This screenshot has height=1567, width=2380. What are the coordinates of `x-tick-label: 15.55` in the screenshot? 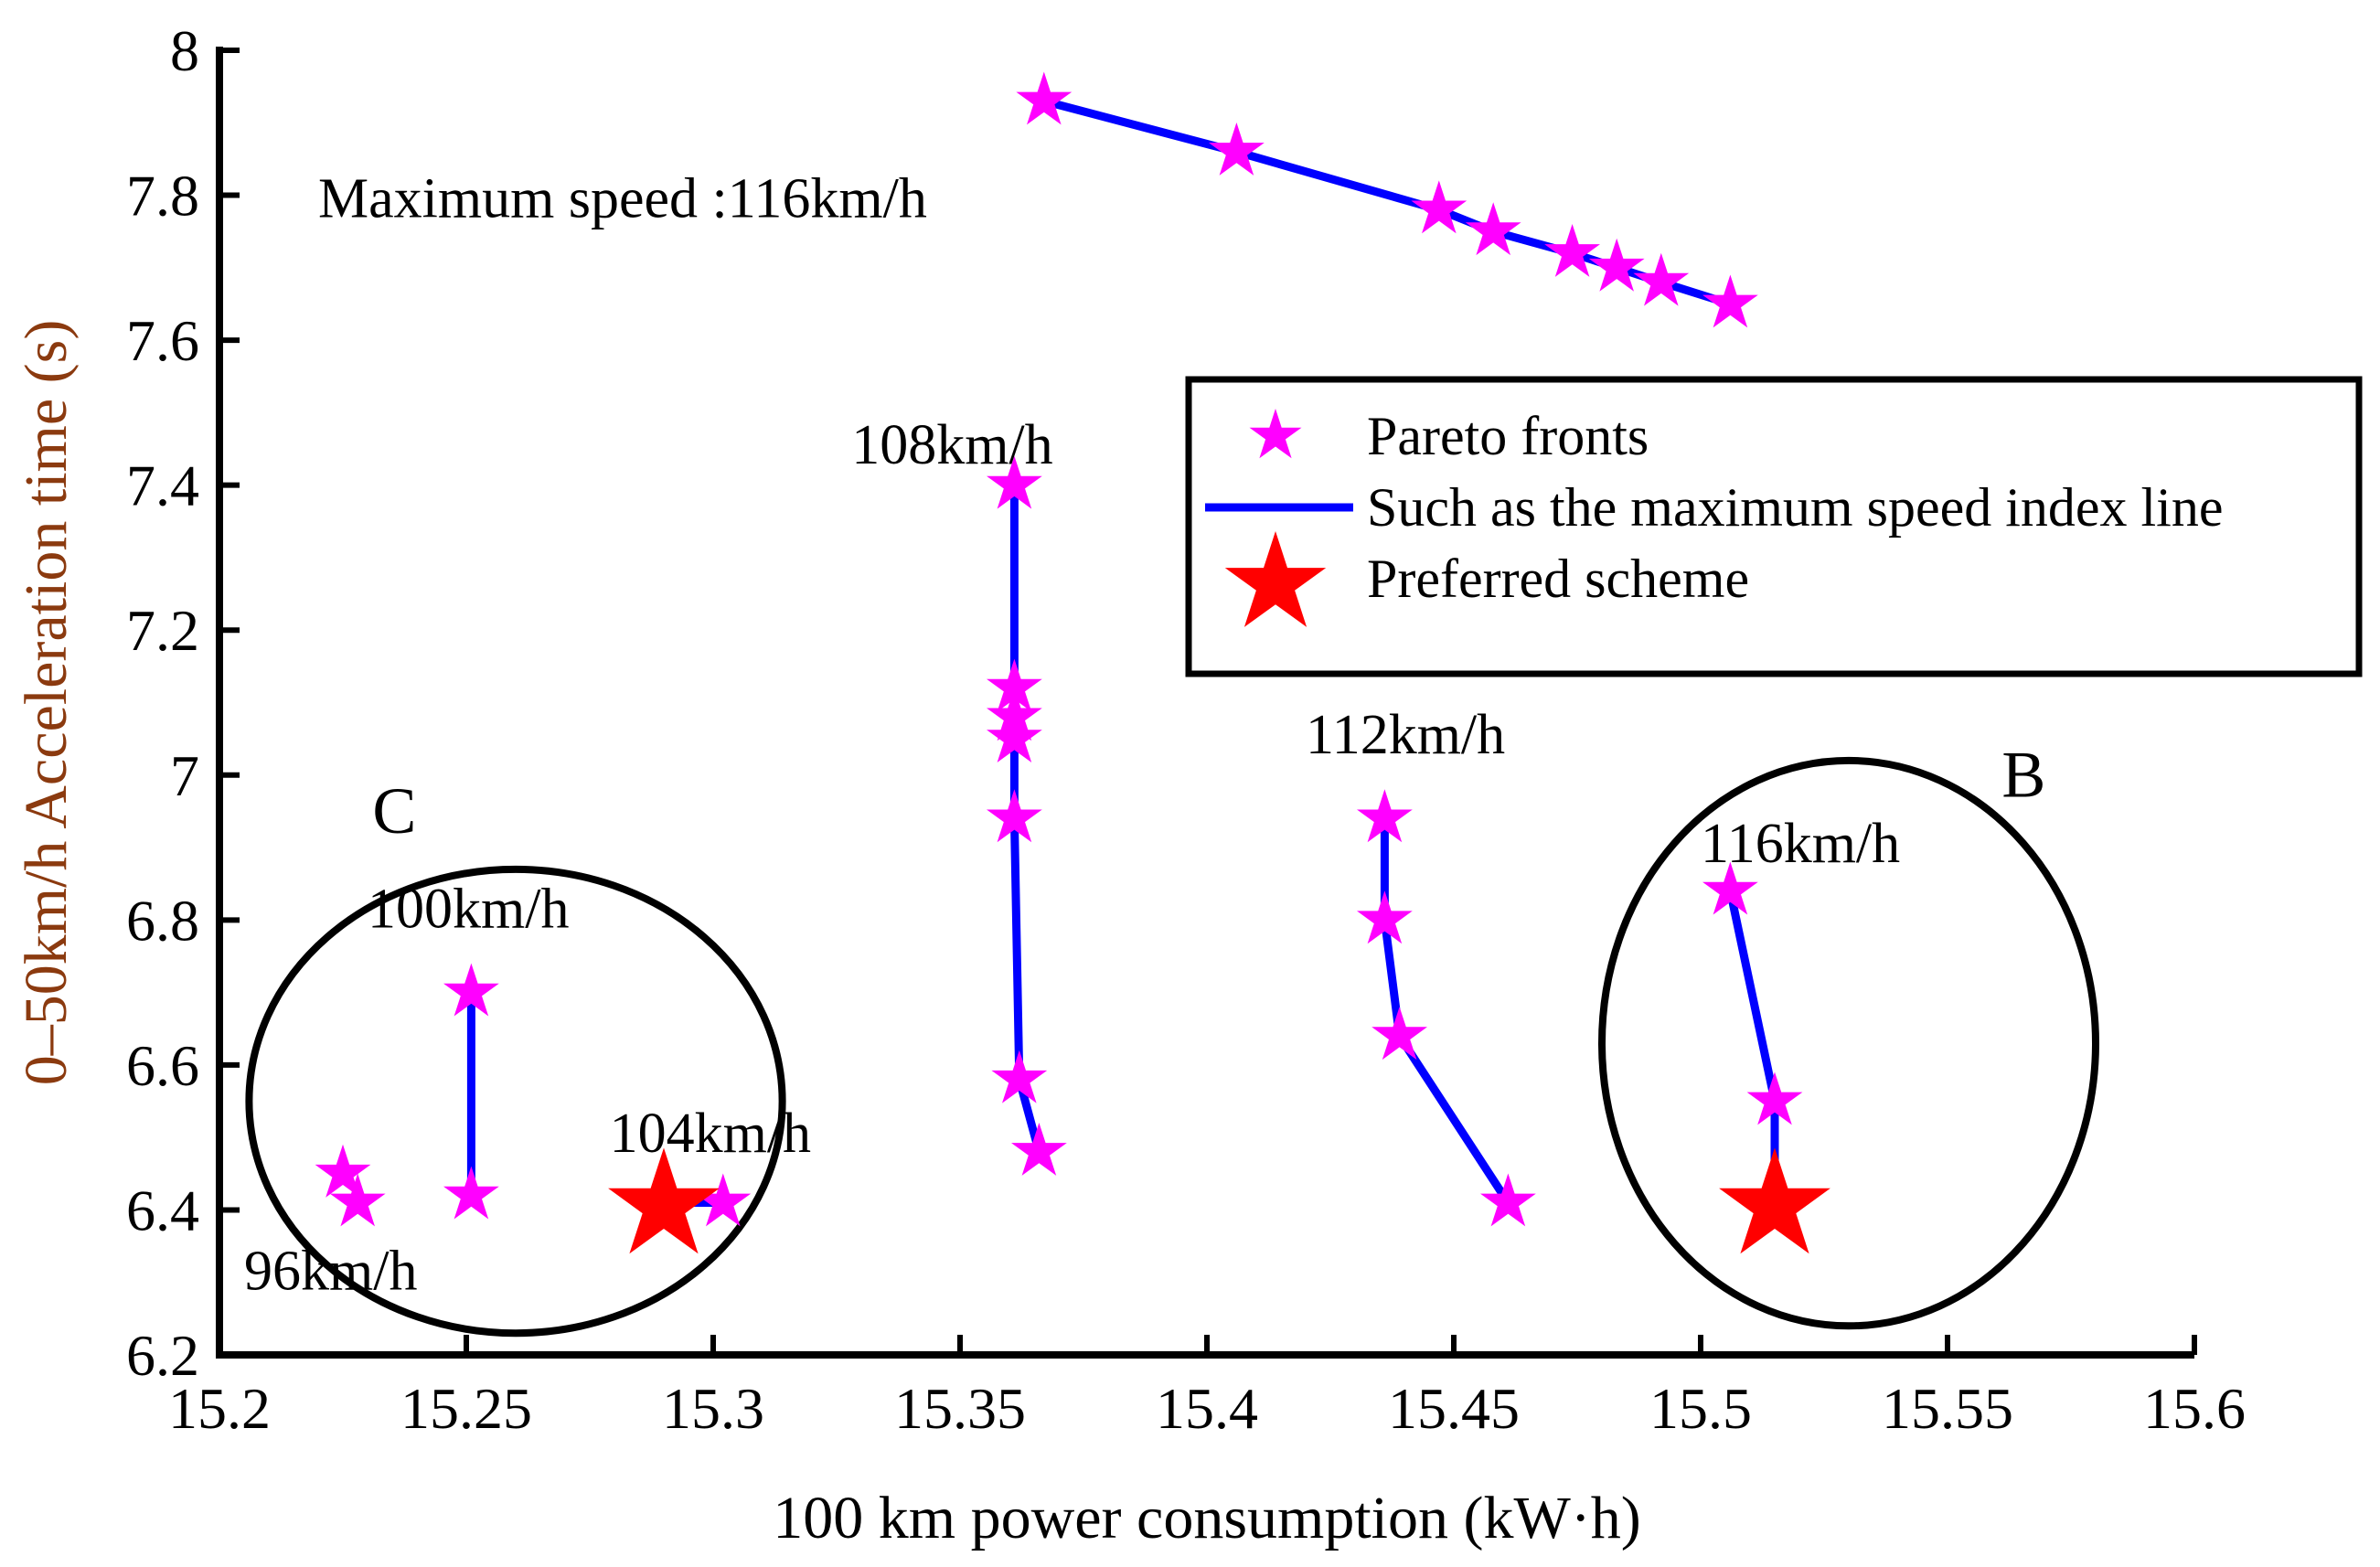 It's located at (1947, 1409).